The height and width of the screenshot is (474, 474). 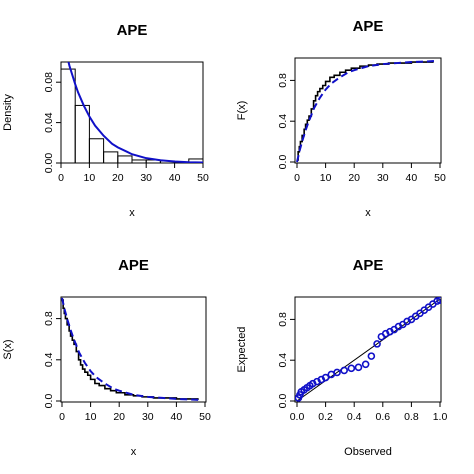 What do you see at coordinates (242, 350) in the screenshot?
I see `y-axis-label: Expected` at bounding box center [242, 350].